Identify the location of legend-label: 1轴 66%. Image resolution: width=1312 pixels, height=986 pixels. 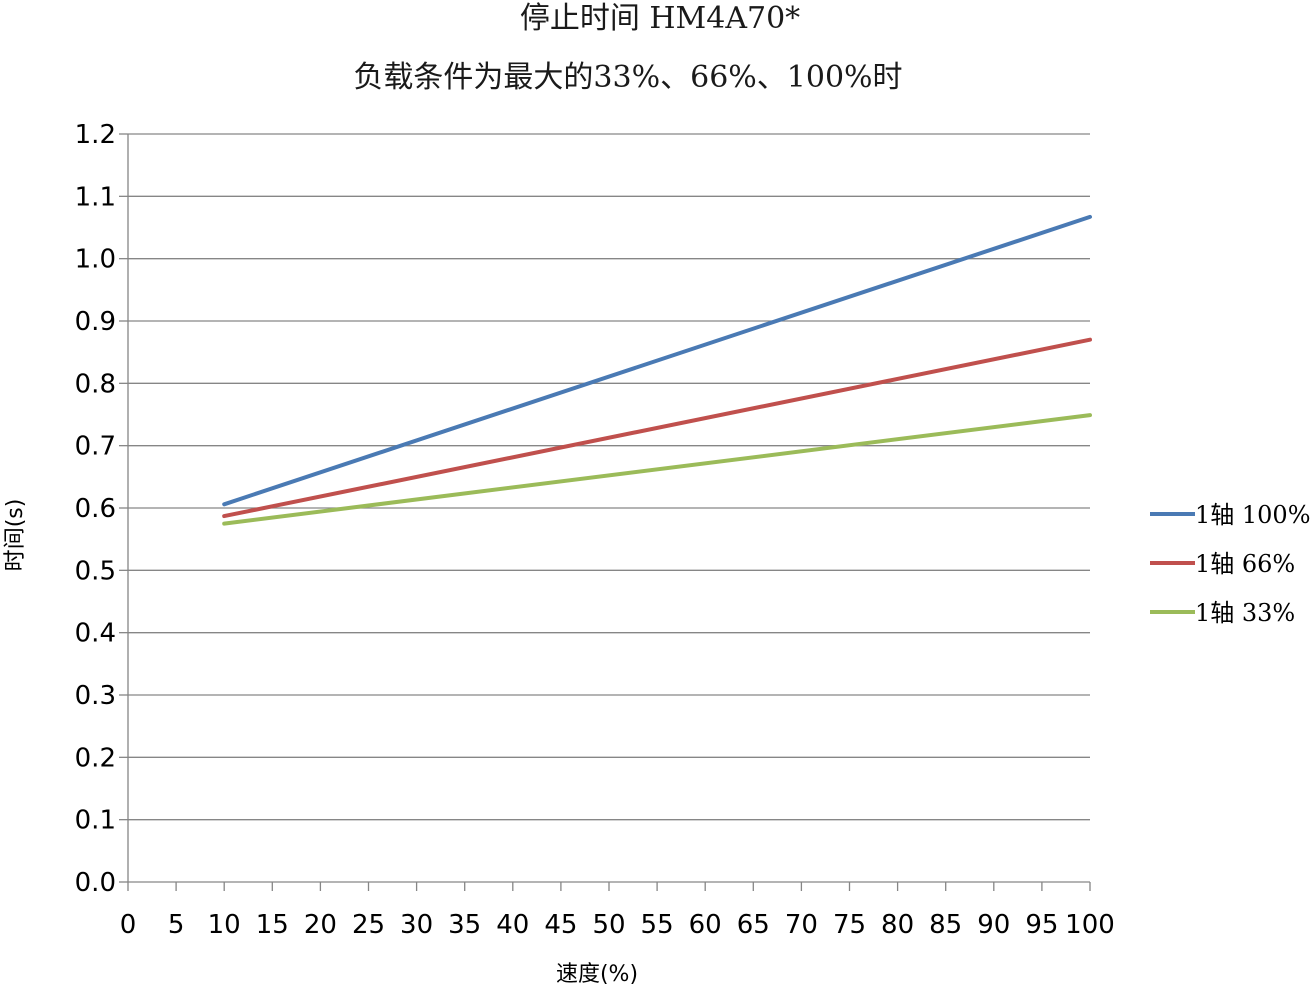
(1245, 564).